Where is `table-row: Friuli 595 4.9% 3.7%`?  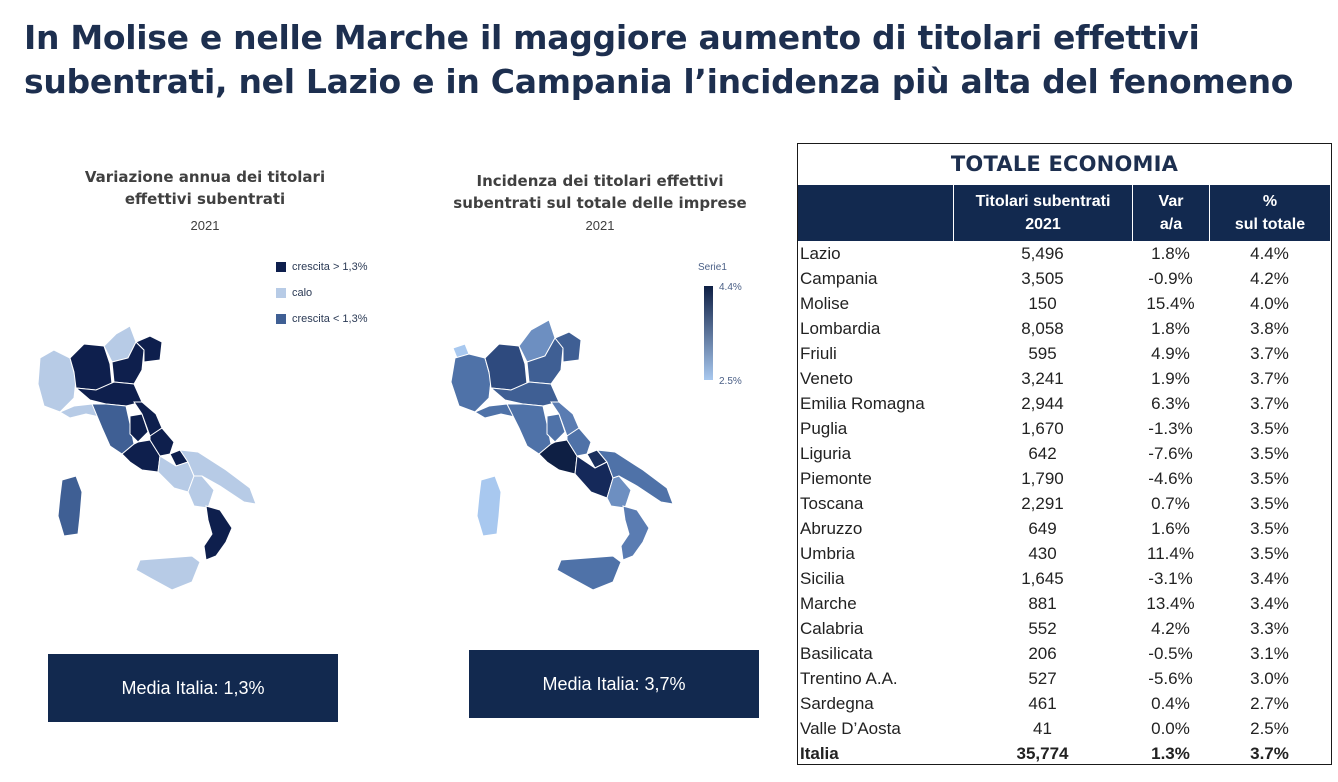 table-row: Friuli 595 4.9% 3.7% is located at coordinates (1064, 353).